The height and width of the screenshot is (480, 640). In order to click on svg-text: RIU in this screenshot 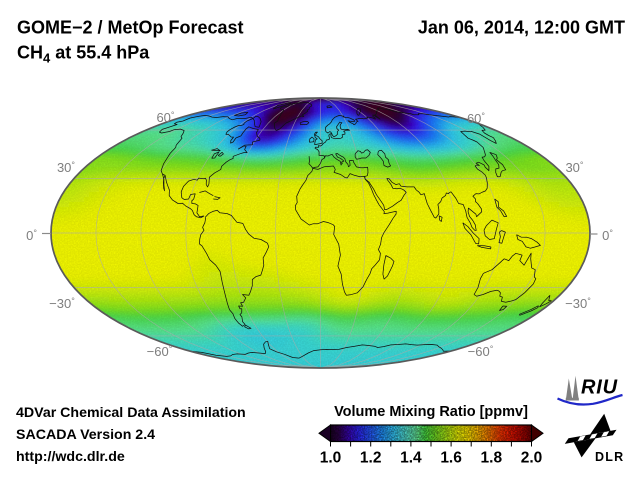, I will do `click(599, 388)`.